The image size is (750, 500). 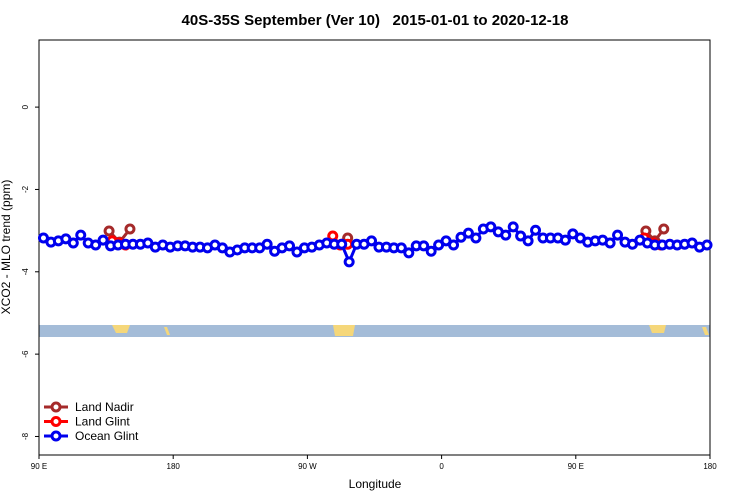 I want to click on x-tick-label: 0, so click(x=441, y=466).